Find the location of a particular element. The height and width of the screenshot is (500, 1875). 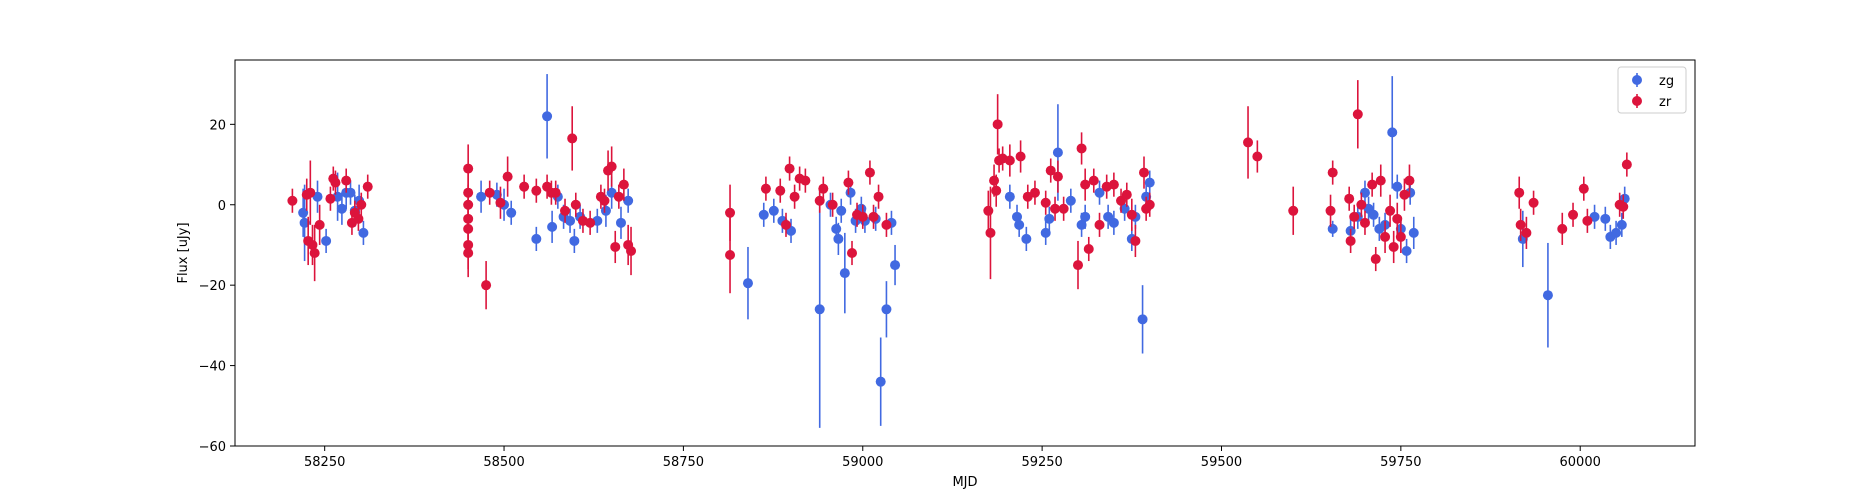

x-tick-label: 58500 is located at coordinates (503, 462).